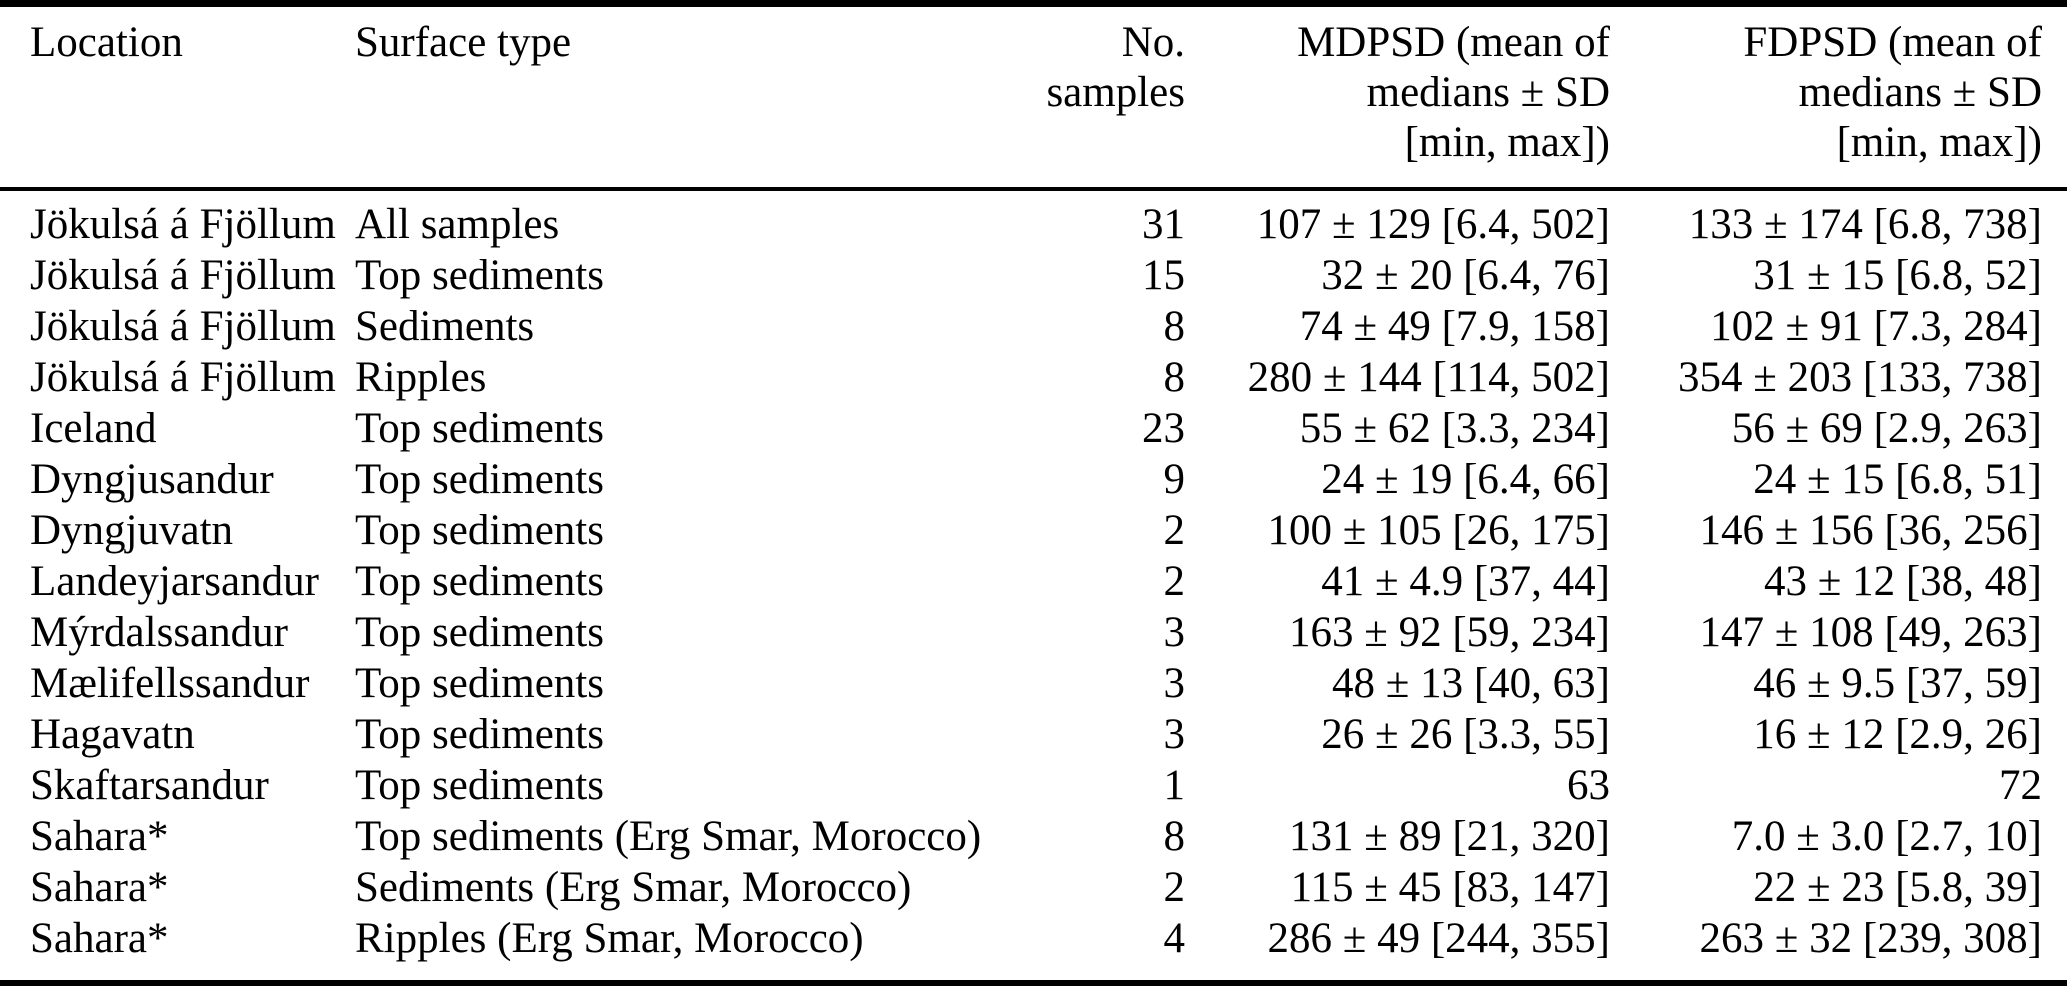 This screenshot has width=2067, height=996. I want to click on cell-mdpsd: 24 ± 19 [6.4, 66], so click(1465, 479).